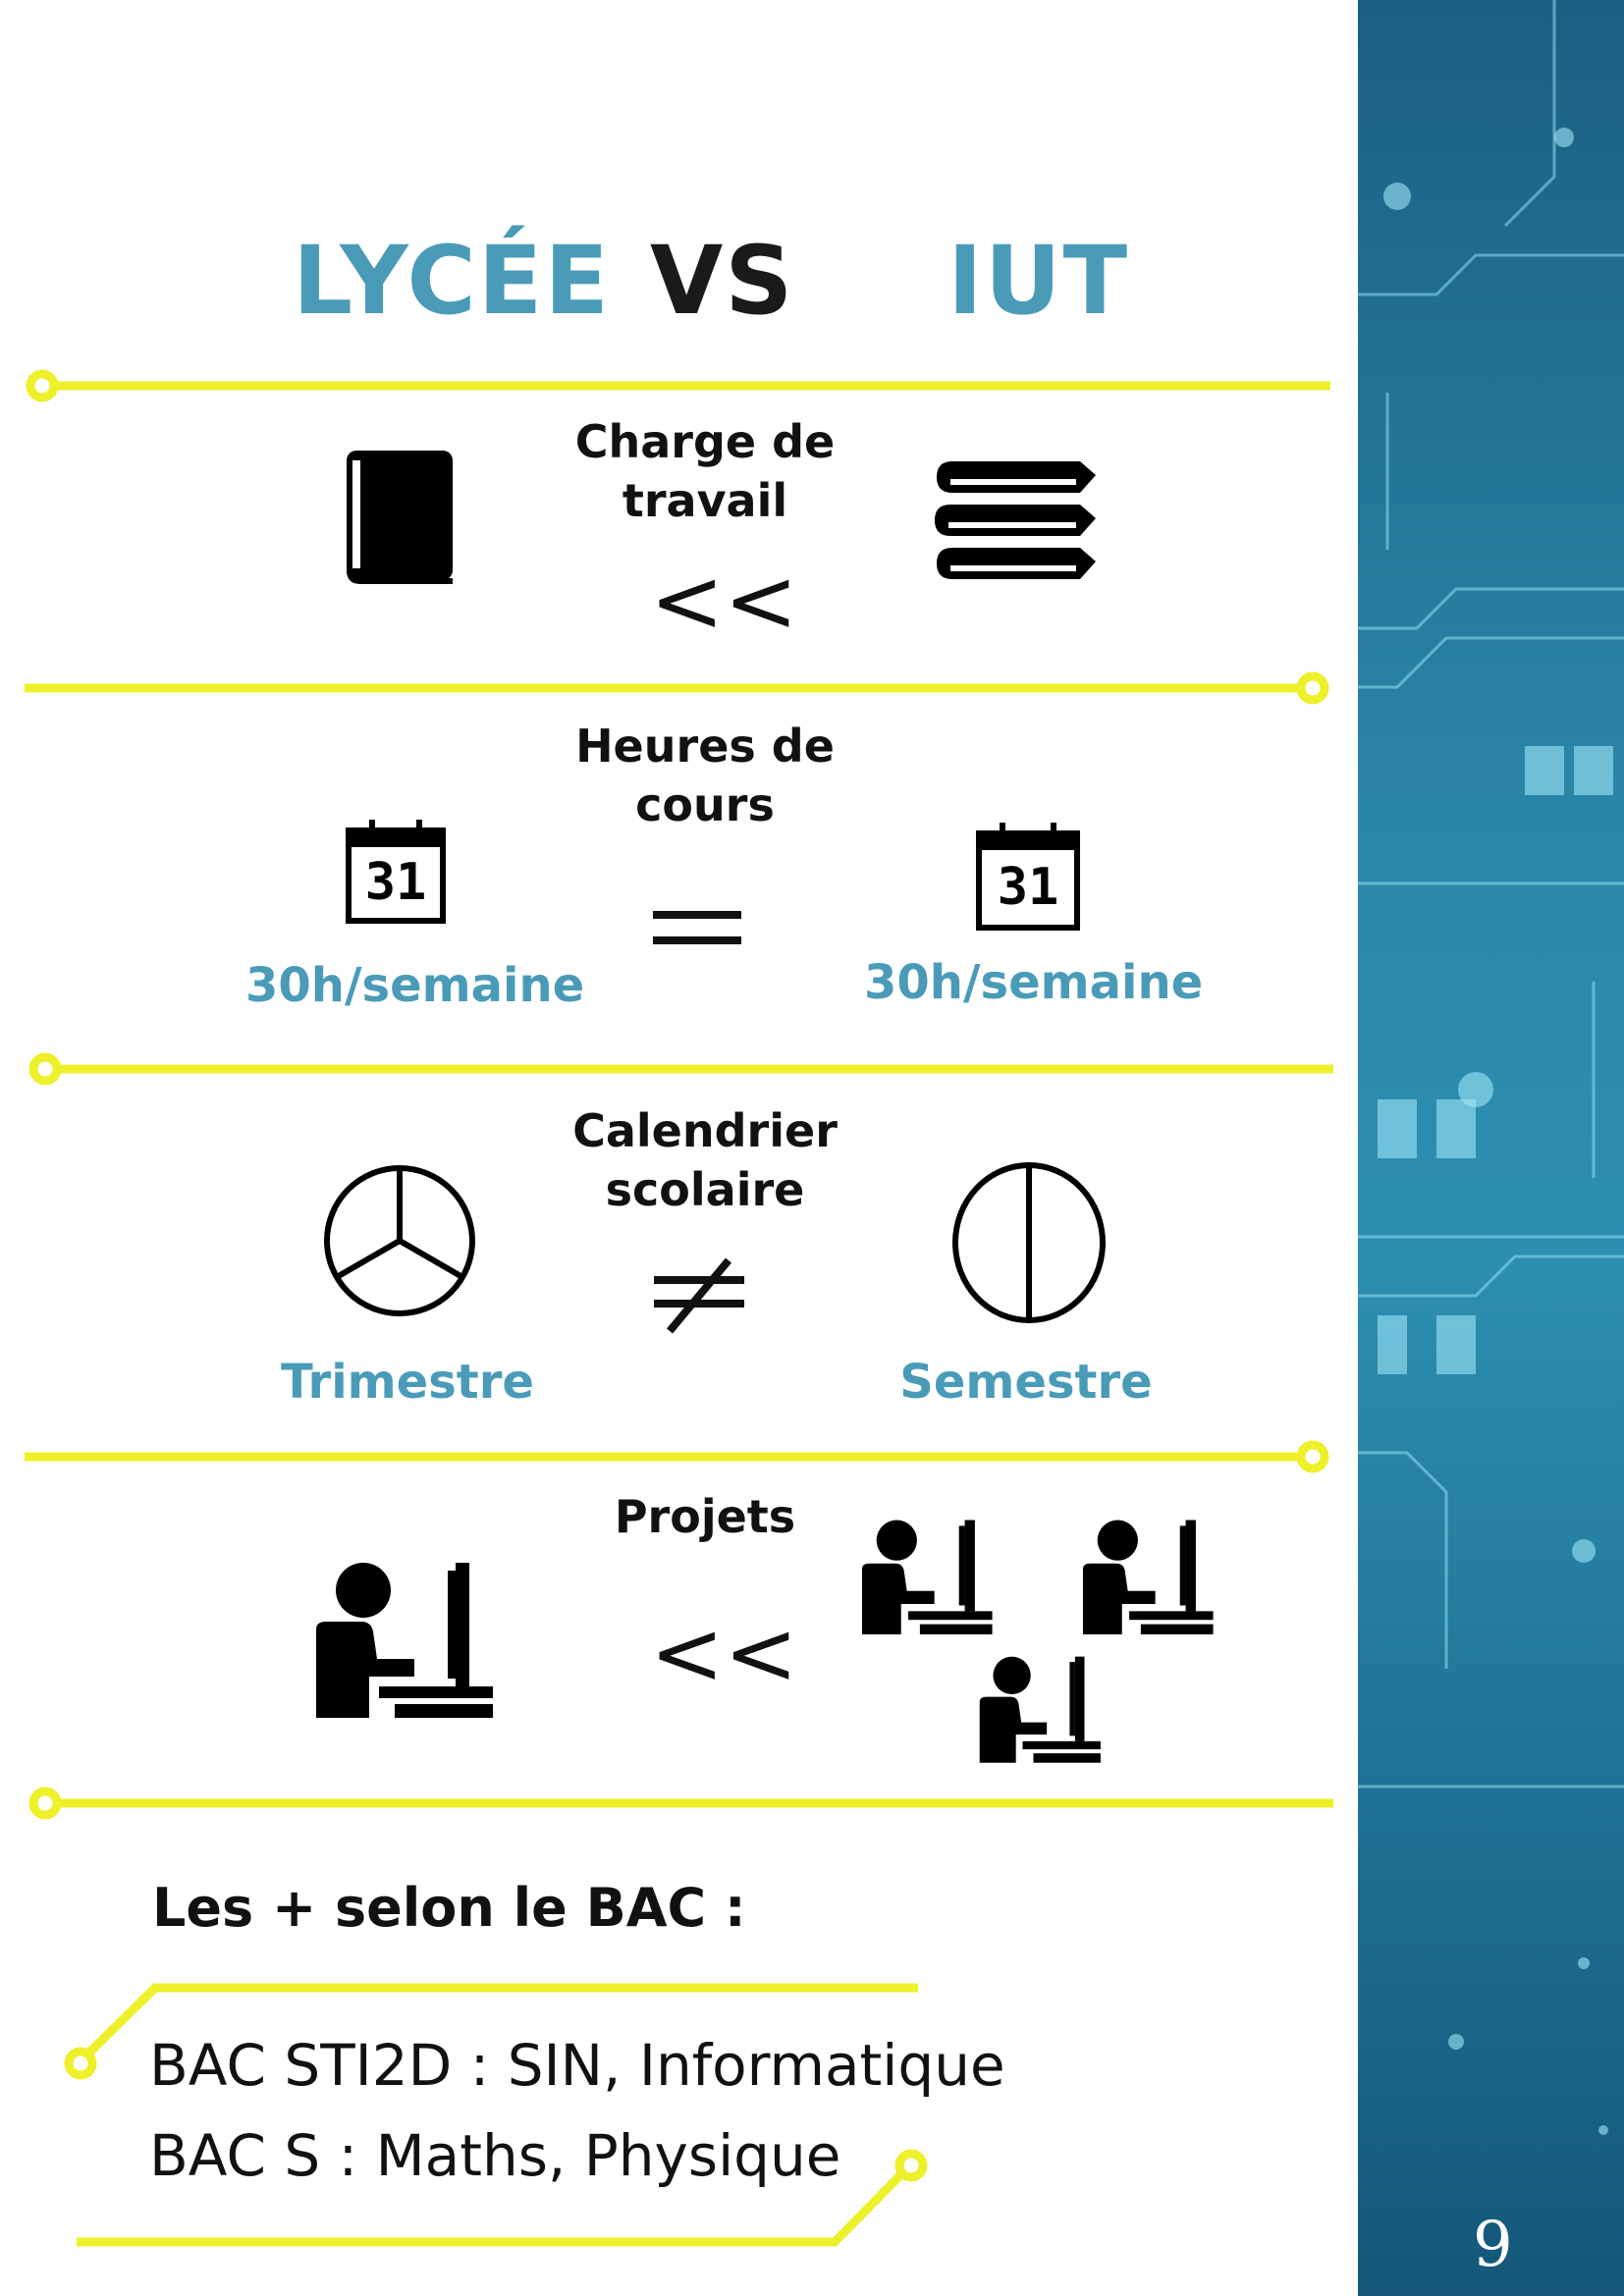 The width and height of the screenshot is (1624, 2296). Describe the element at coordinates (1026, 1382) in the screenshot. I see `row3-right-value: Semestre` at that location.